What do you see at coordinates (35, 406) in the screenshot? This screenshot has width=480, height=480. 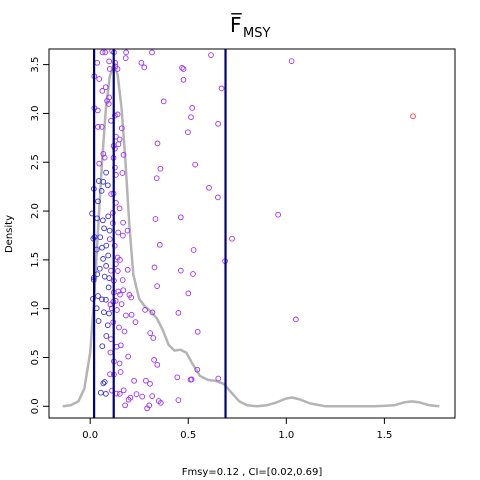 I see `y-tick-label: 0.0` at bounding box center [35, 406].